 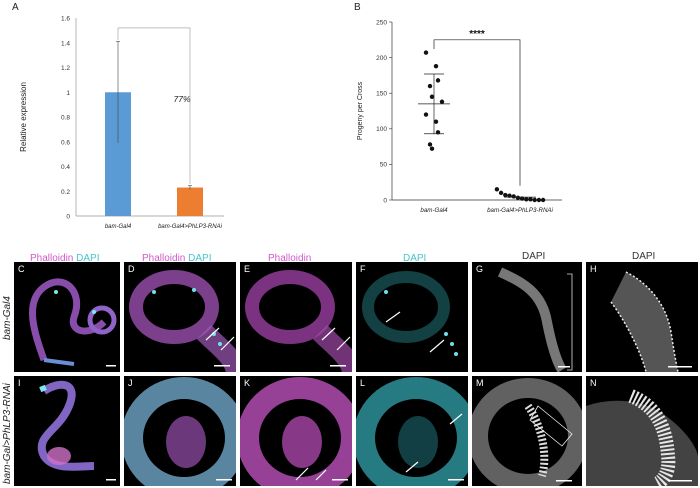 I want to click on panel-letter-c: C, so click(x=21, y=269).